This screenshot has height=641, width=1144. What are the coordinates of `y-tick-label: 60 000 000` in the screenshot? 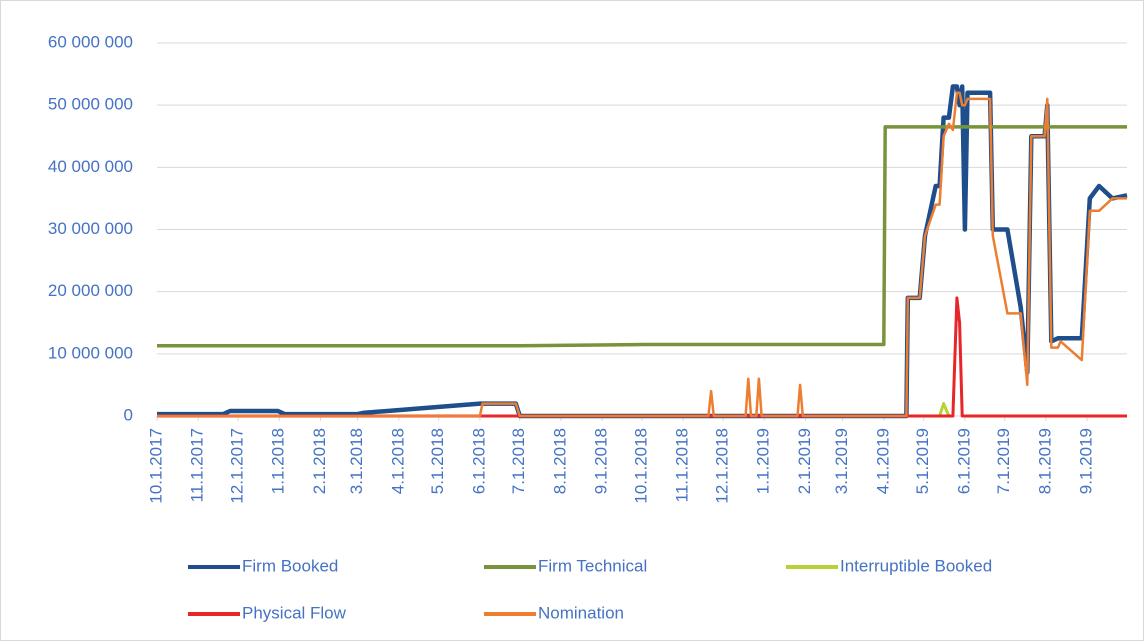 It's located at (90, 41).